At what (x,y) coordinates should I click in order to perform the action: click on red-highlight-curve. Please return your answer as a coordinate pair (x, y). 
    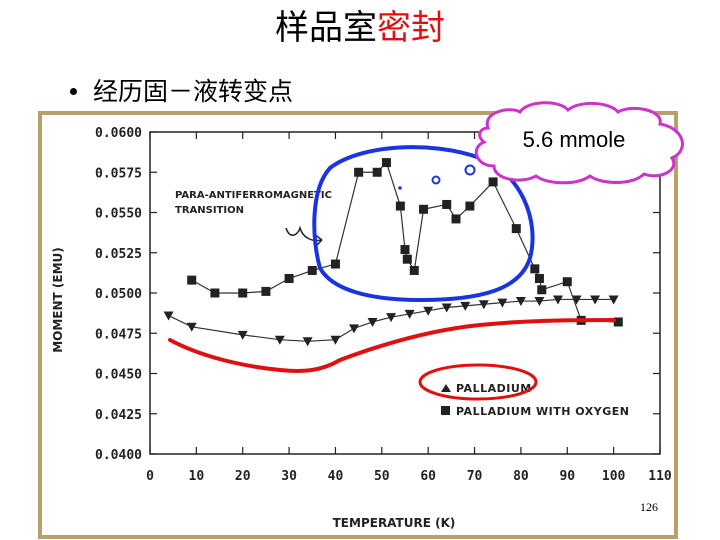
    Looking at the image, I should click on (392, 345).